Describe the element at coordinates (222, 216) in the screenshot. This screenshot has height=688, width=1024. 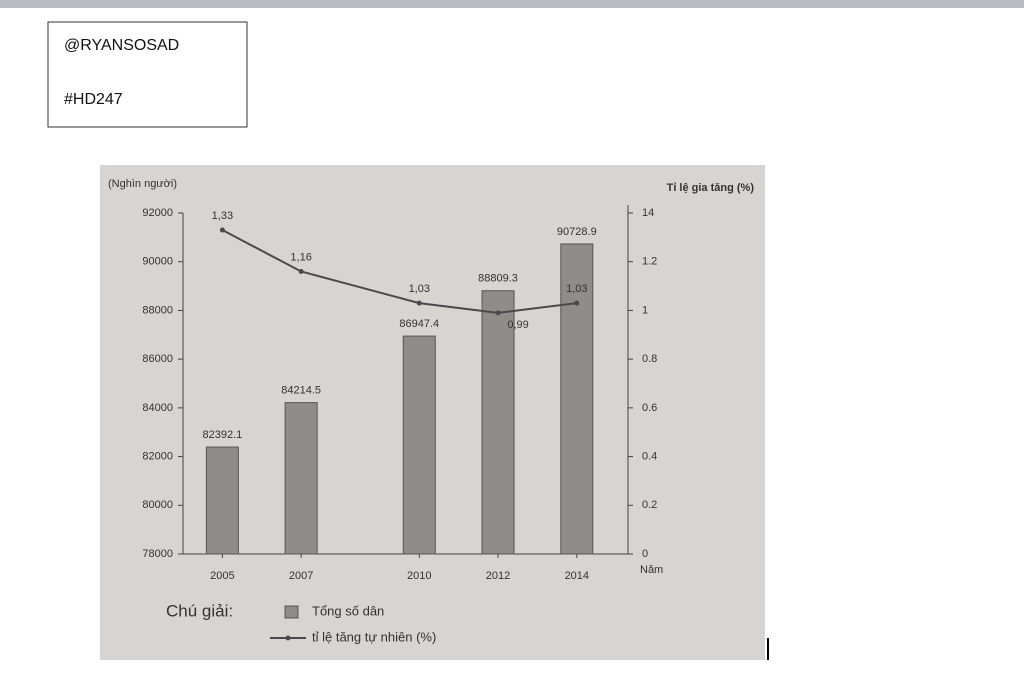
I see `line-label: 1,33` at that location.